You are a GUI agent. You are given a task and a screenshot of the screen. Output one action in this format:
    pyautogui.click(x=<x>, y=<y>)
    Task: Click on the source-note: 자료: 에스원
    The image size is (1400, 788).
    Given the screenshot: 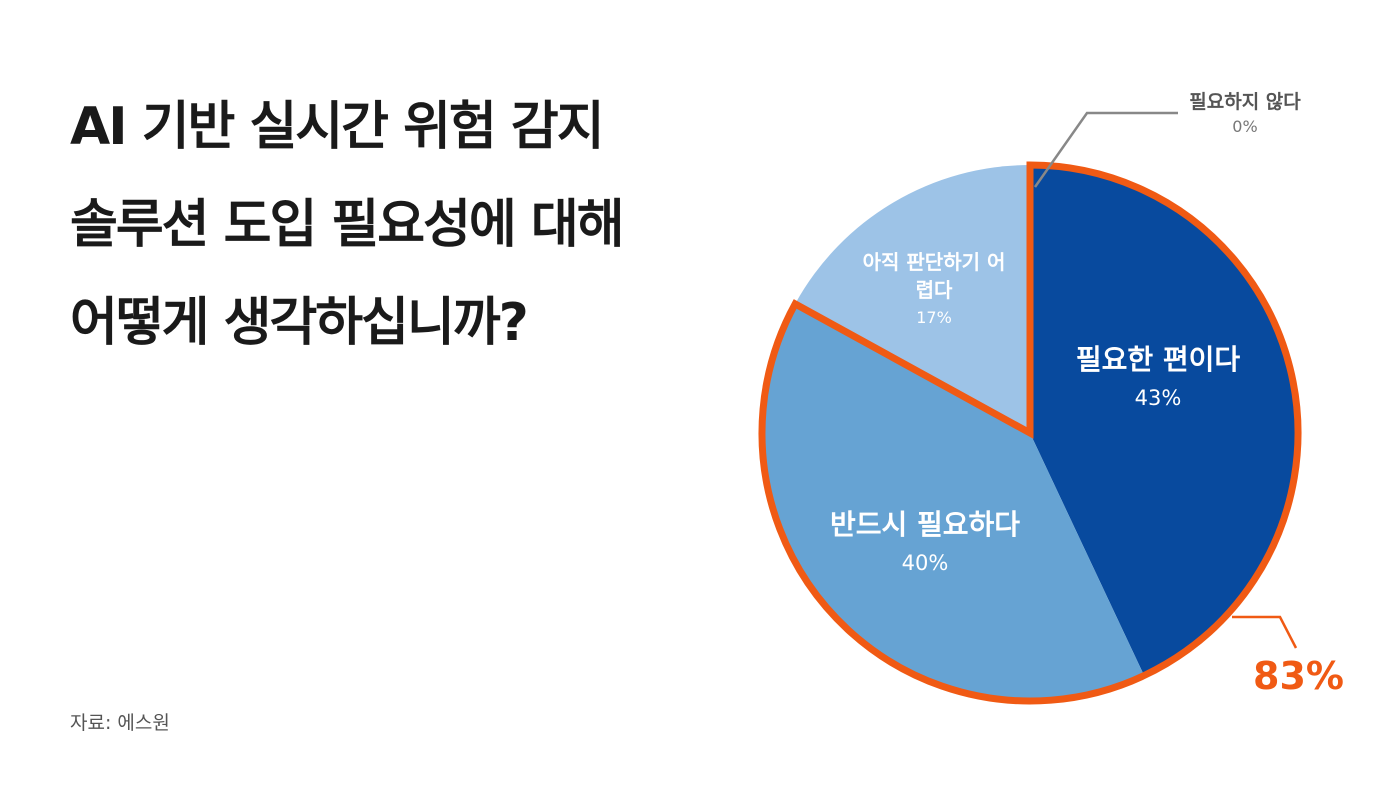 What is the action you would take?
    pyautogui.click(x=120, y=723)
    